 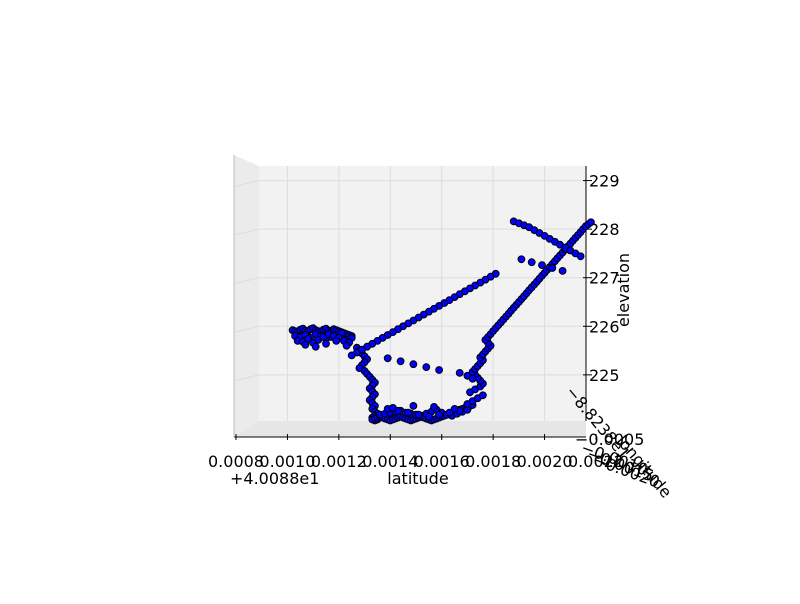 What do you see at coordinates (604, 326) in the screenshot?
I see `z-tick-label: 226` at bounding box center [604, 326].